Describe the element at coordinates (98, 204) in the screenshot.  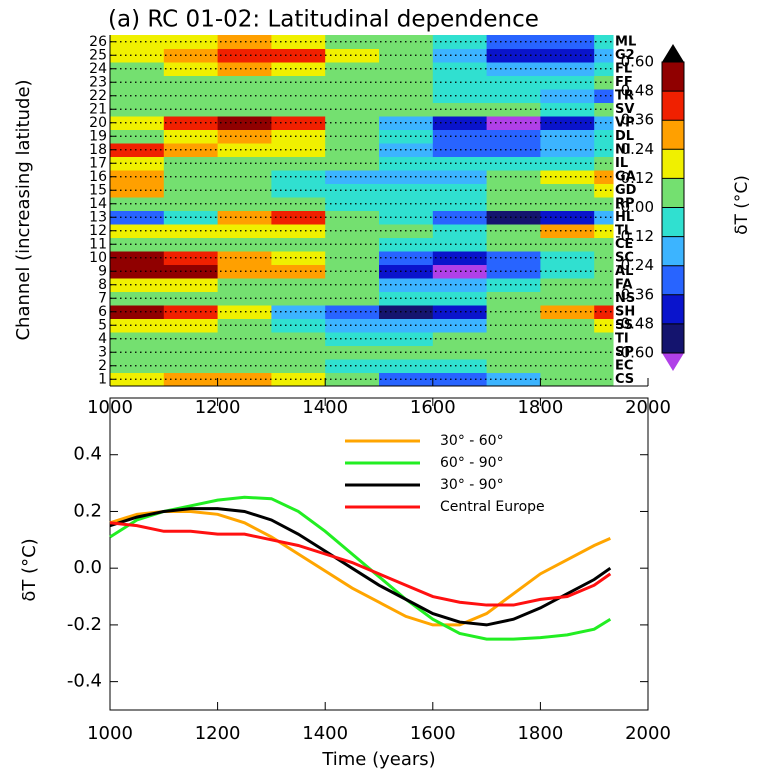
I see `y-tick-label: 14` at that location.